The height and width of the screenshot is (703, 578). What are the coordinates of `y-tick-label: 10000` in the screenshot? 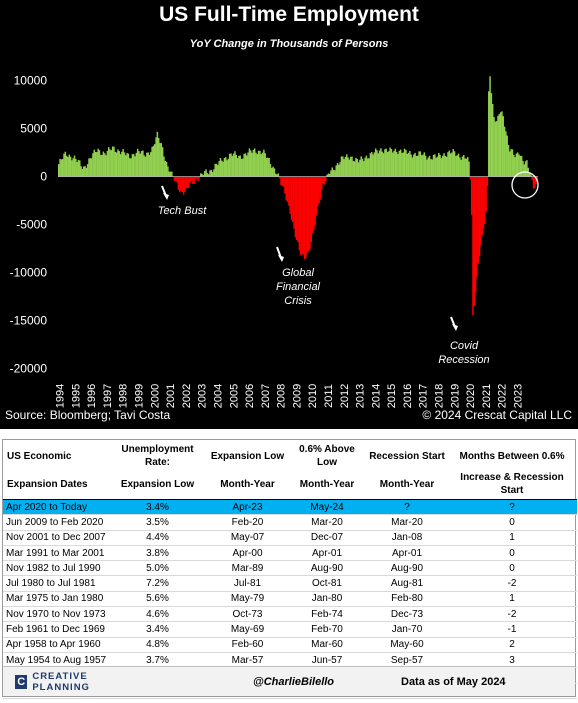 It's located at (31, 81).